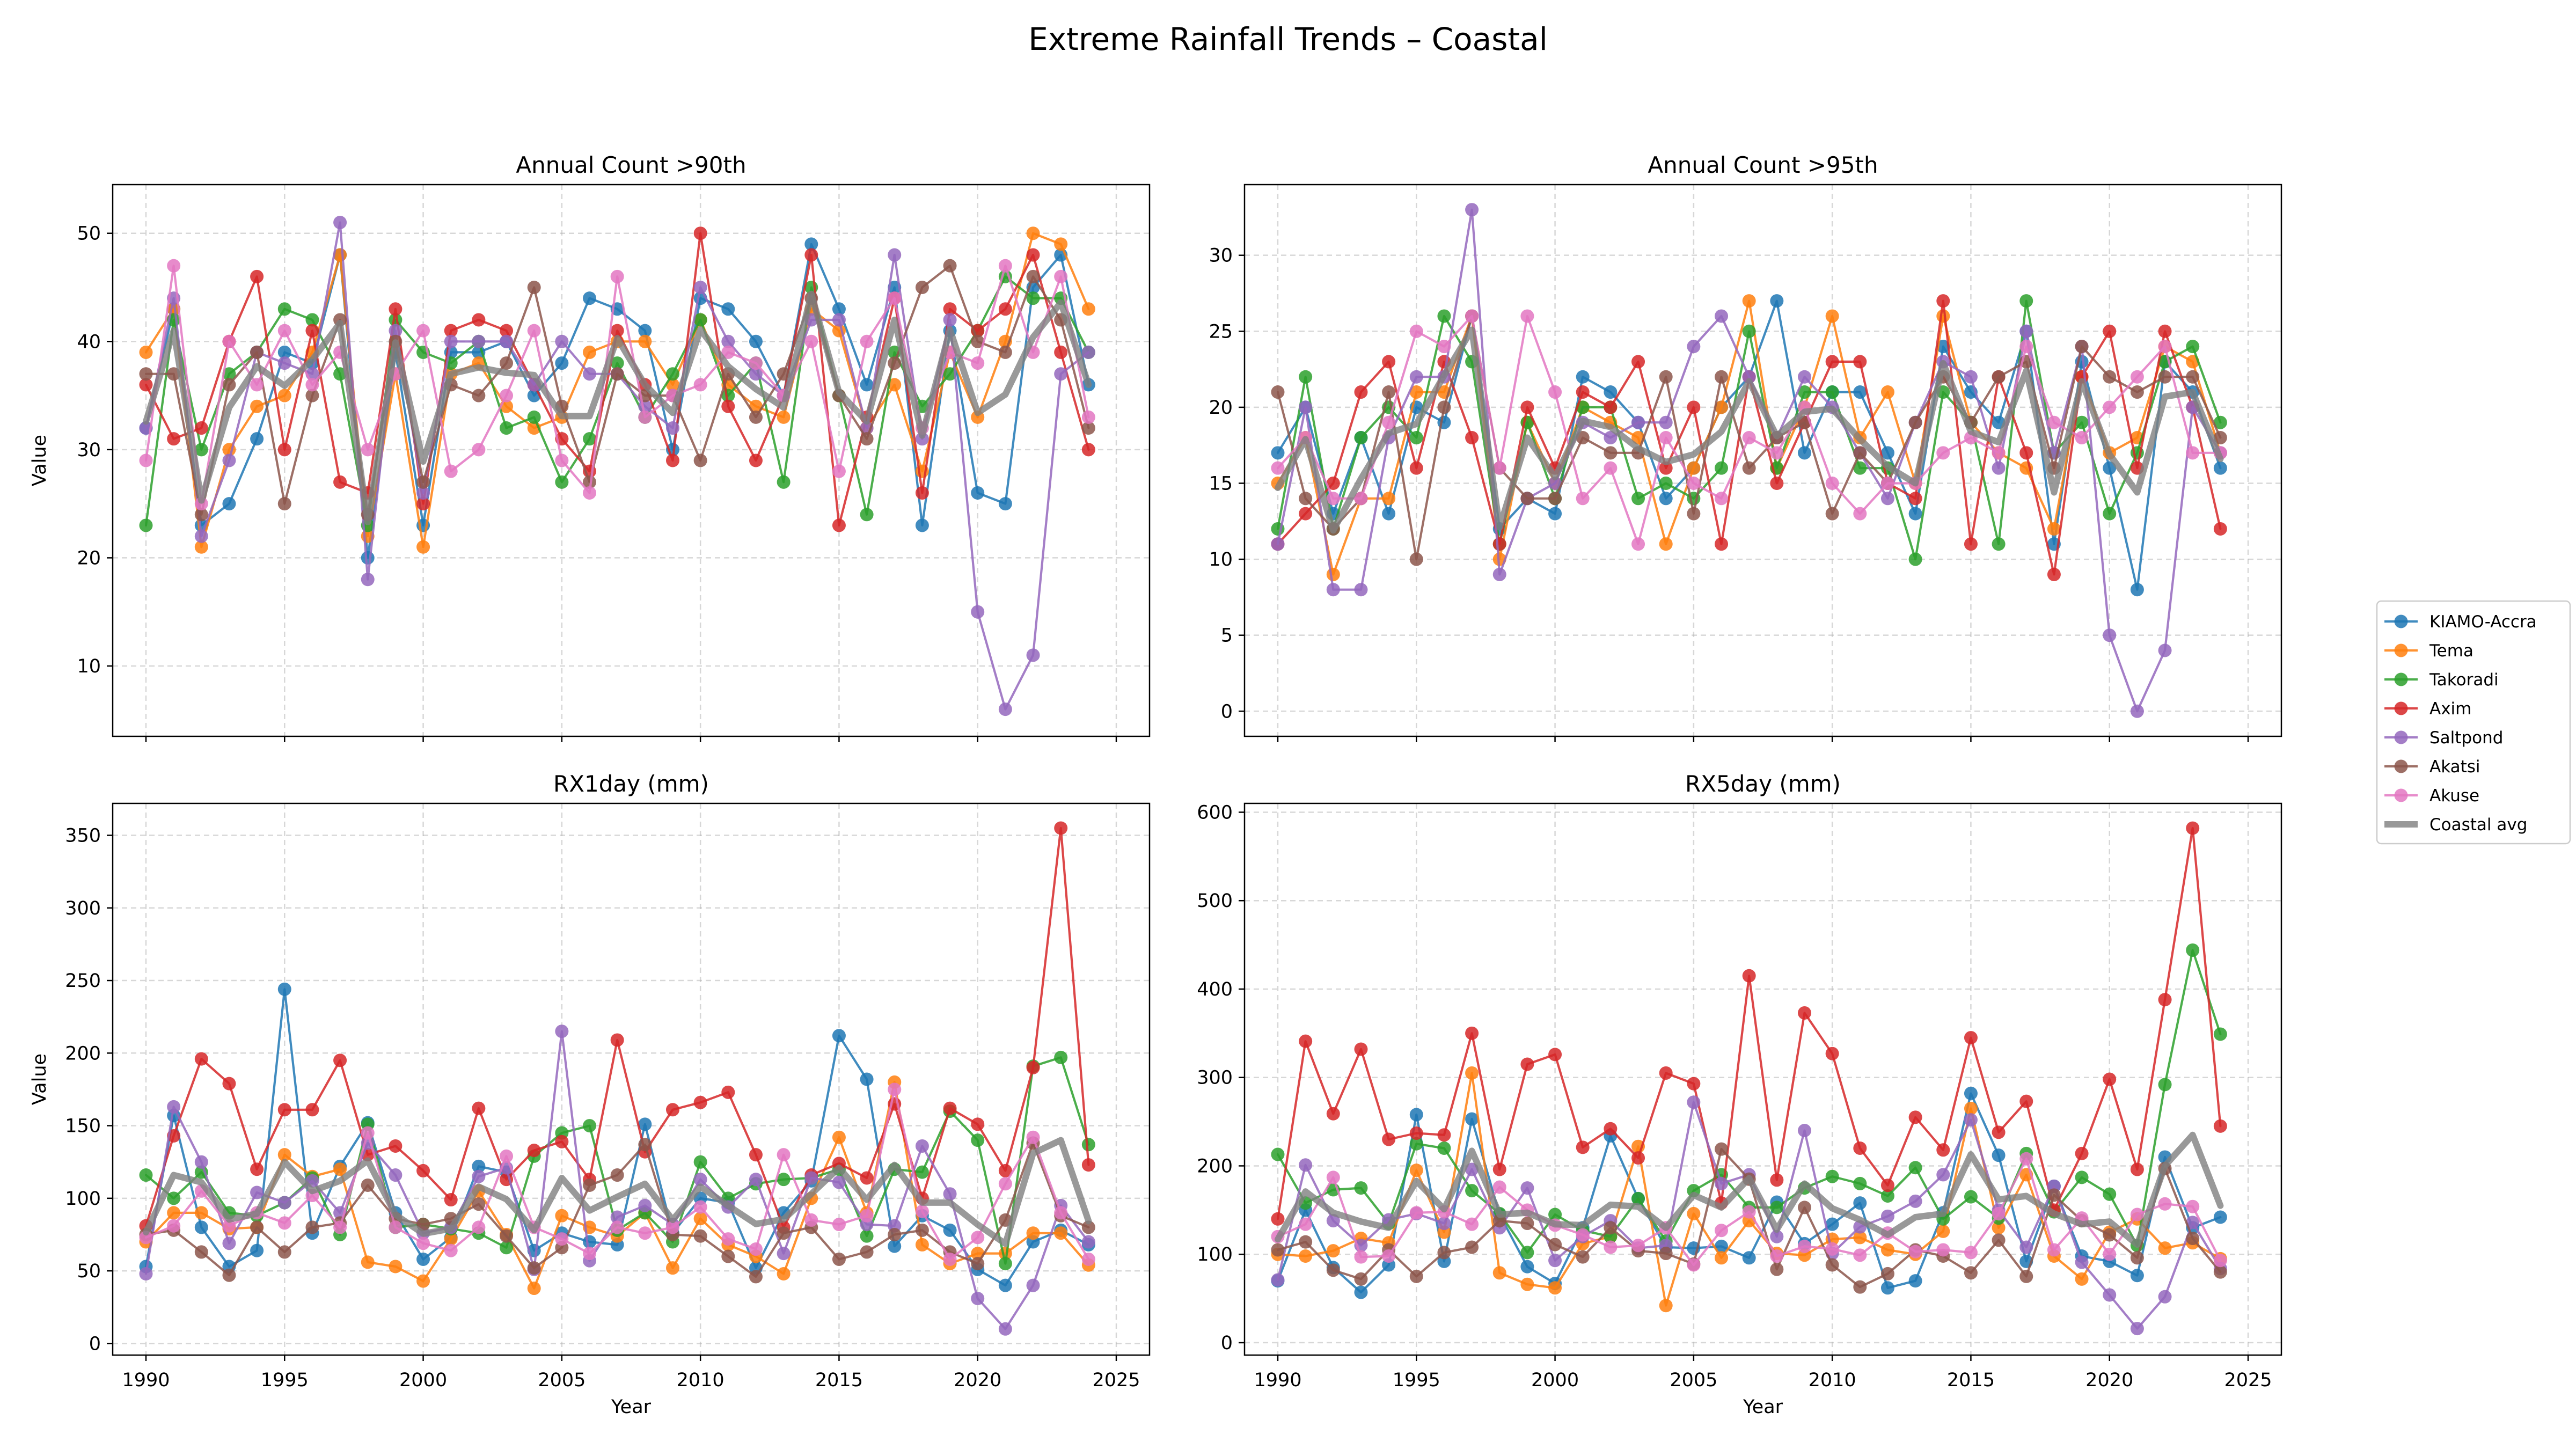 This screenshot has width=2576, height=1449. What do you see at coordinates (1227, 636) in the screenshot?
I see `y-tick-label: 5` at bounding box center [1227, 636].